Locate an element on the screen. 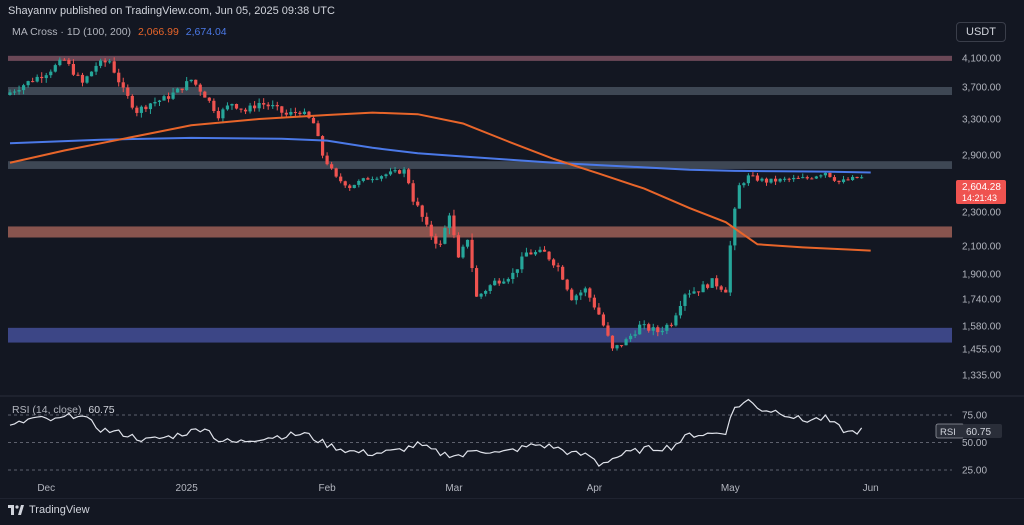 Image resolution: width=1024 pixels, height=525 pixels. price-tick-label: 4,100.00 is located at coordinates (981, 59).